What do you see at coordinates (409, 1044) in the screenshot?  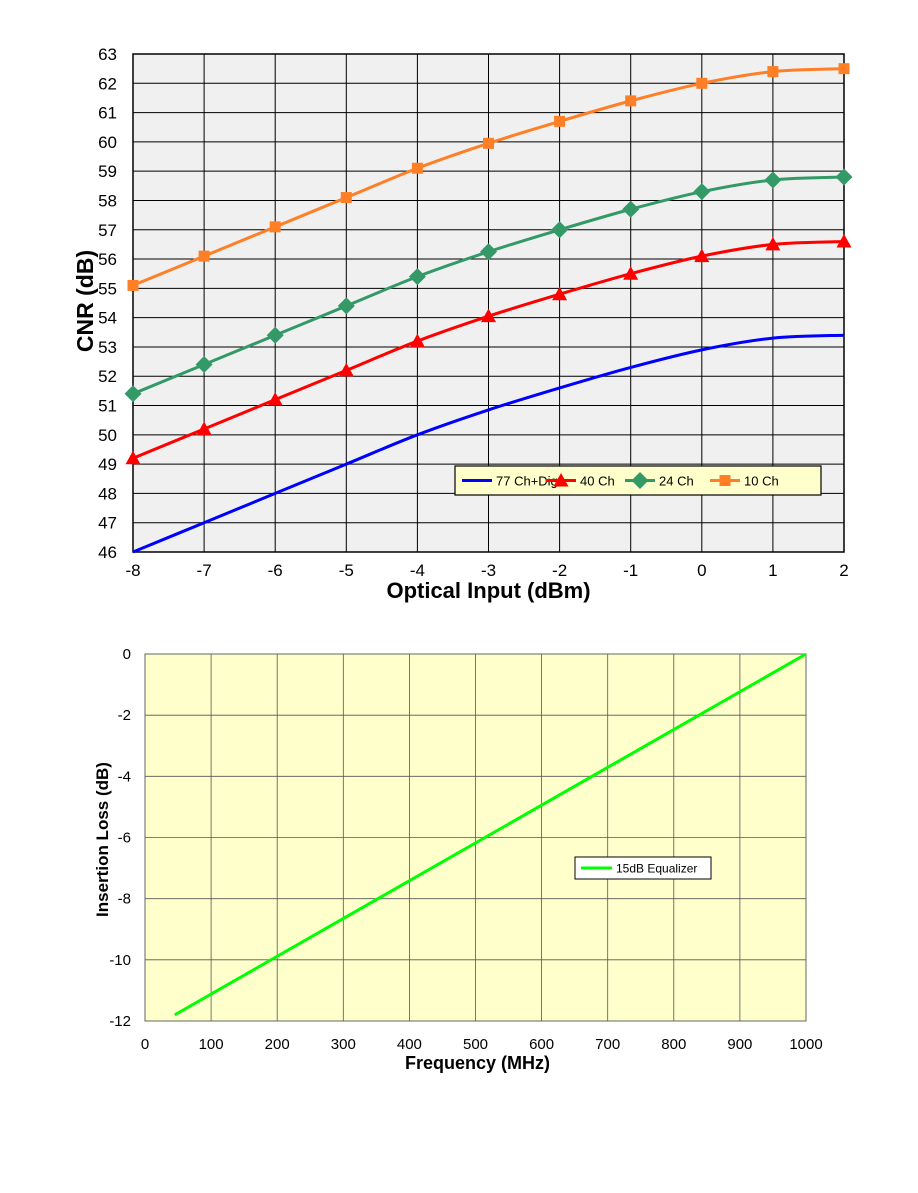 I see `il-x-tick-label: 400` at bounding box center [409, 1044].